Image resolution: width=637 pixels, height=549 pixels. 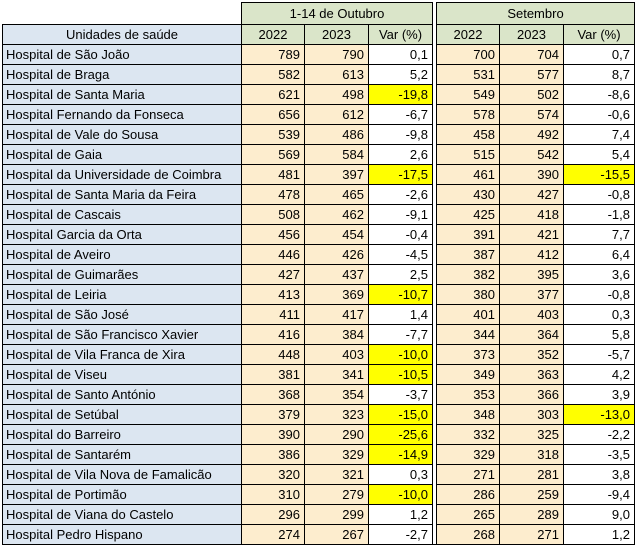 What do you see at coordinates (599, 334) in the screenshot?
I see `variation-cell: 5,8` at bounding box center [599, 334].